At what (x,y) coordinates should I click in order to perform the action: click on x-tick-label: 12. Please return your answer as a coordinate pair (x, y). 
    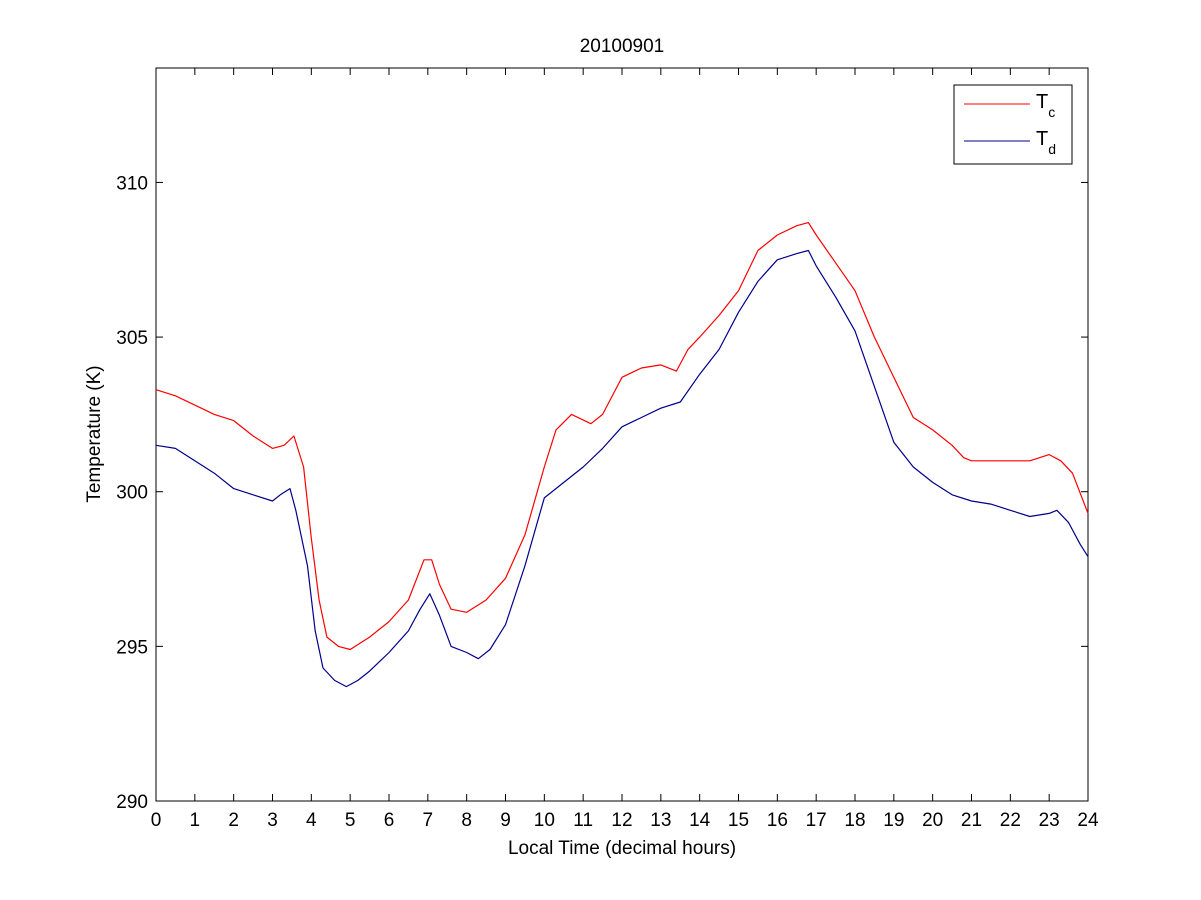
    Looking at the image, I should click on (621, 820).